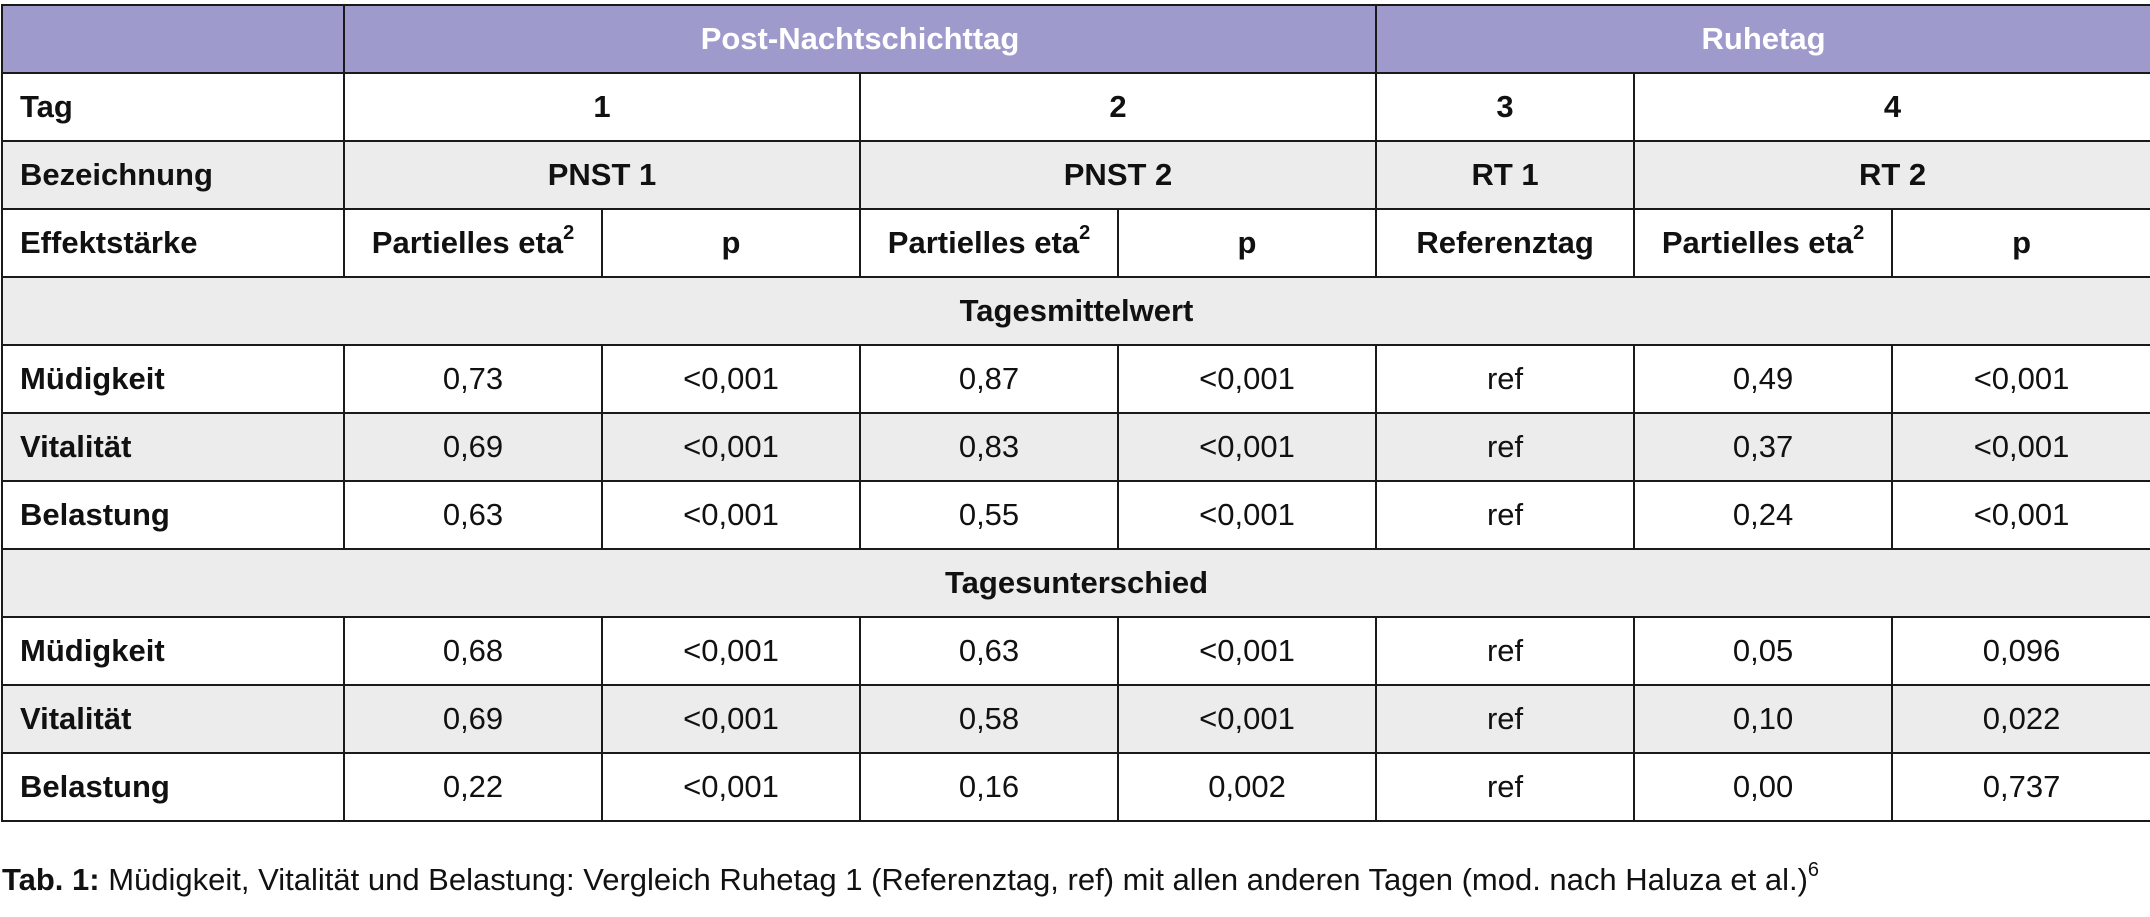  Describe the element at coordinates (173, 39) in the screenshot. I see `header-corner` at that location.